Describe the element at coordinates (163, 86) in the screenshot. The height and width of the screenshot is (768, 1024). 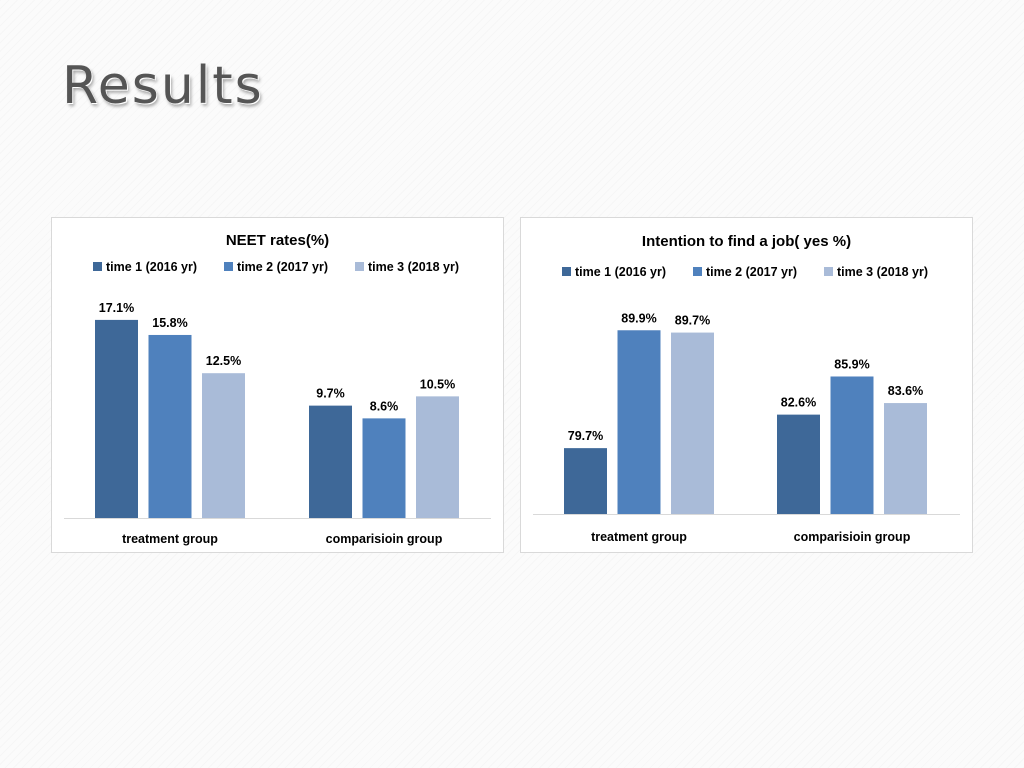
I see `slide-title: Results` at that location.